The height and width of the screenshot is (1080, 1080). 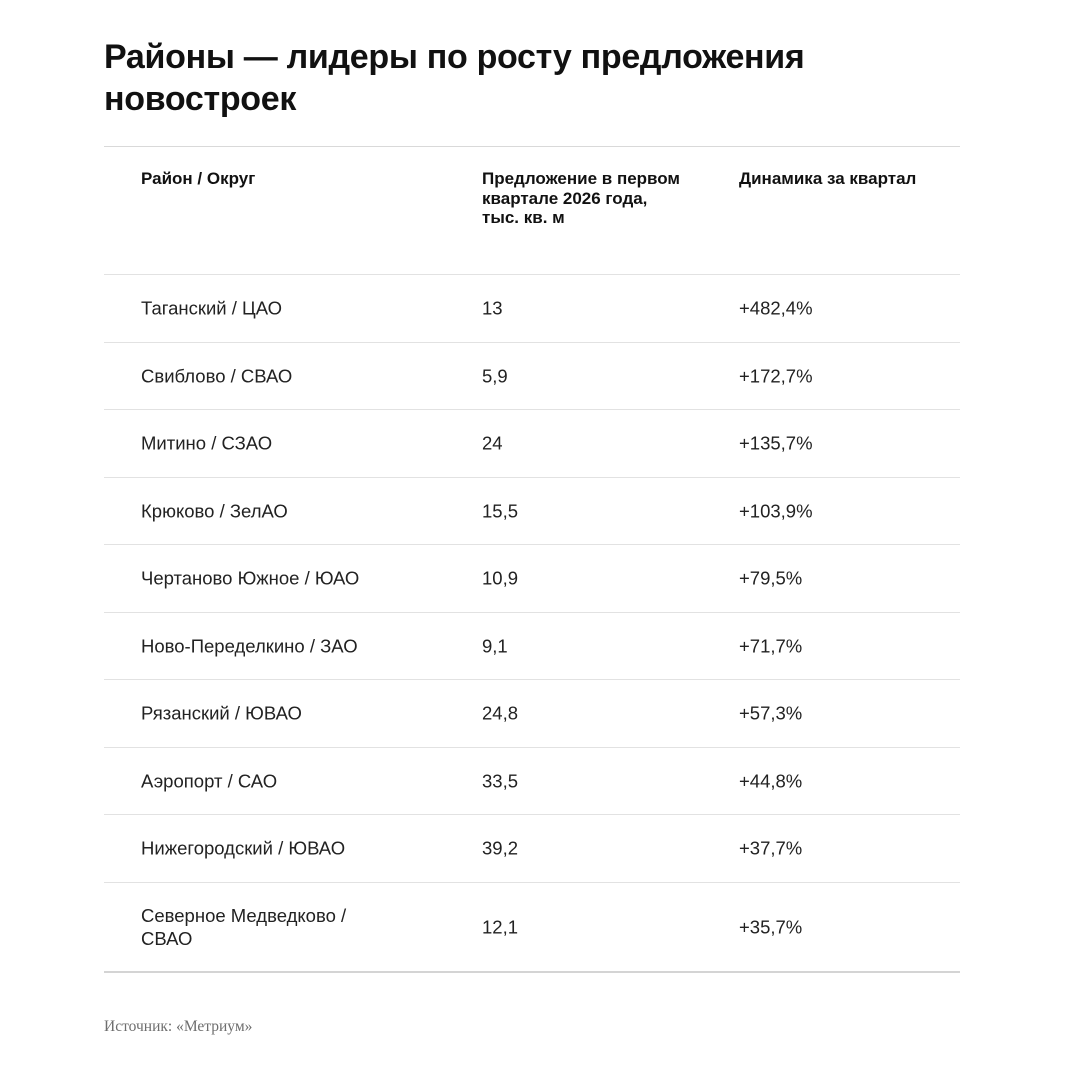 I want to click on district-cell: Митино / СЗАО, so click(x=207, y=443).